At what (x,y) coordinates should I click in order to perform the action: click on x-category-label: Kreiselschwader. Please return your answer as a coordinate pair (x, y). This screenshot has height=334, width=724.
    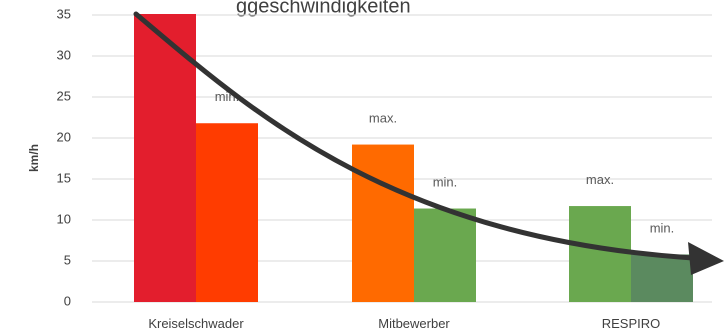
    Looking at the image, I should click on (196, 323).